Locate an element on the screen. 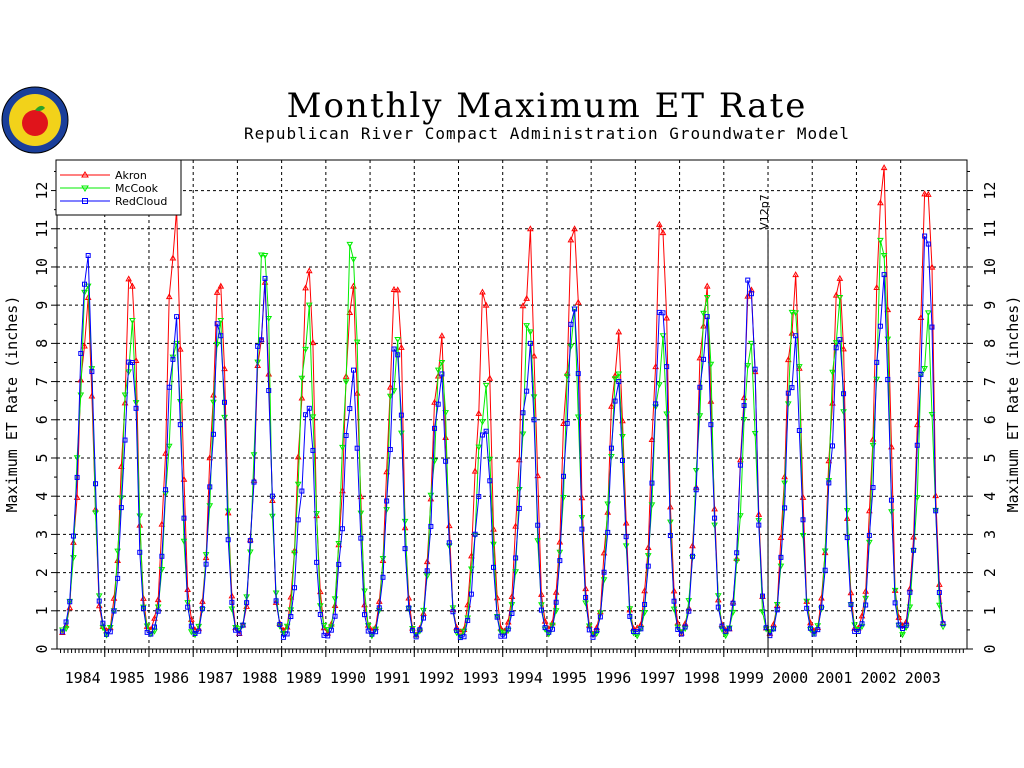 The width and height of the screenshot is (1024, 768). apple-leaf-icon is located at coordinates (40, 108).